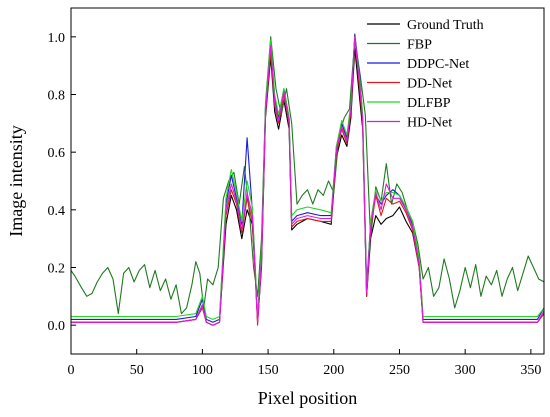 The height and width of the screenshot is (417, 550). Describe the element at coordinates (57, 211) in the screenshot. I see `y-tick-label: 0.4` at that location.